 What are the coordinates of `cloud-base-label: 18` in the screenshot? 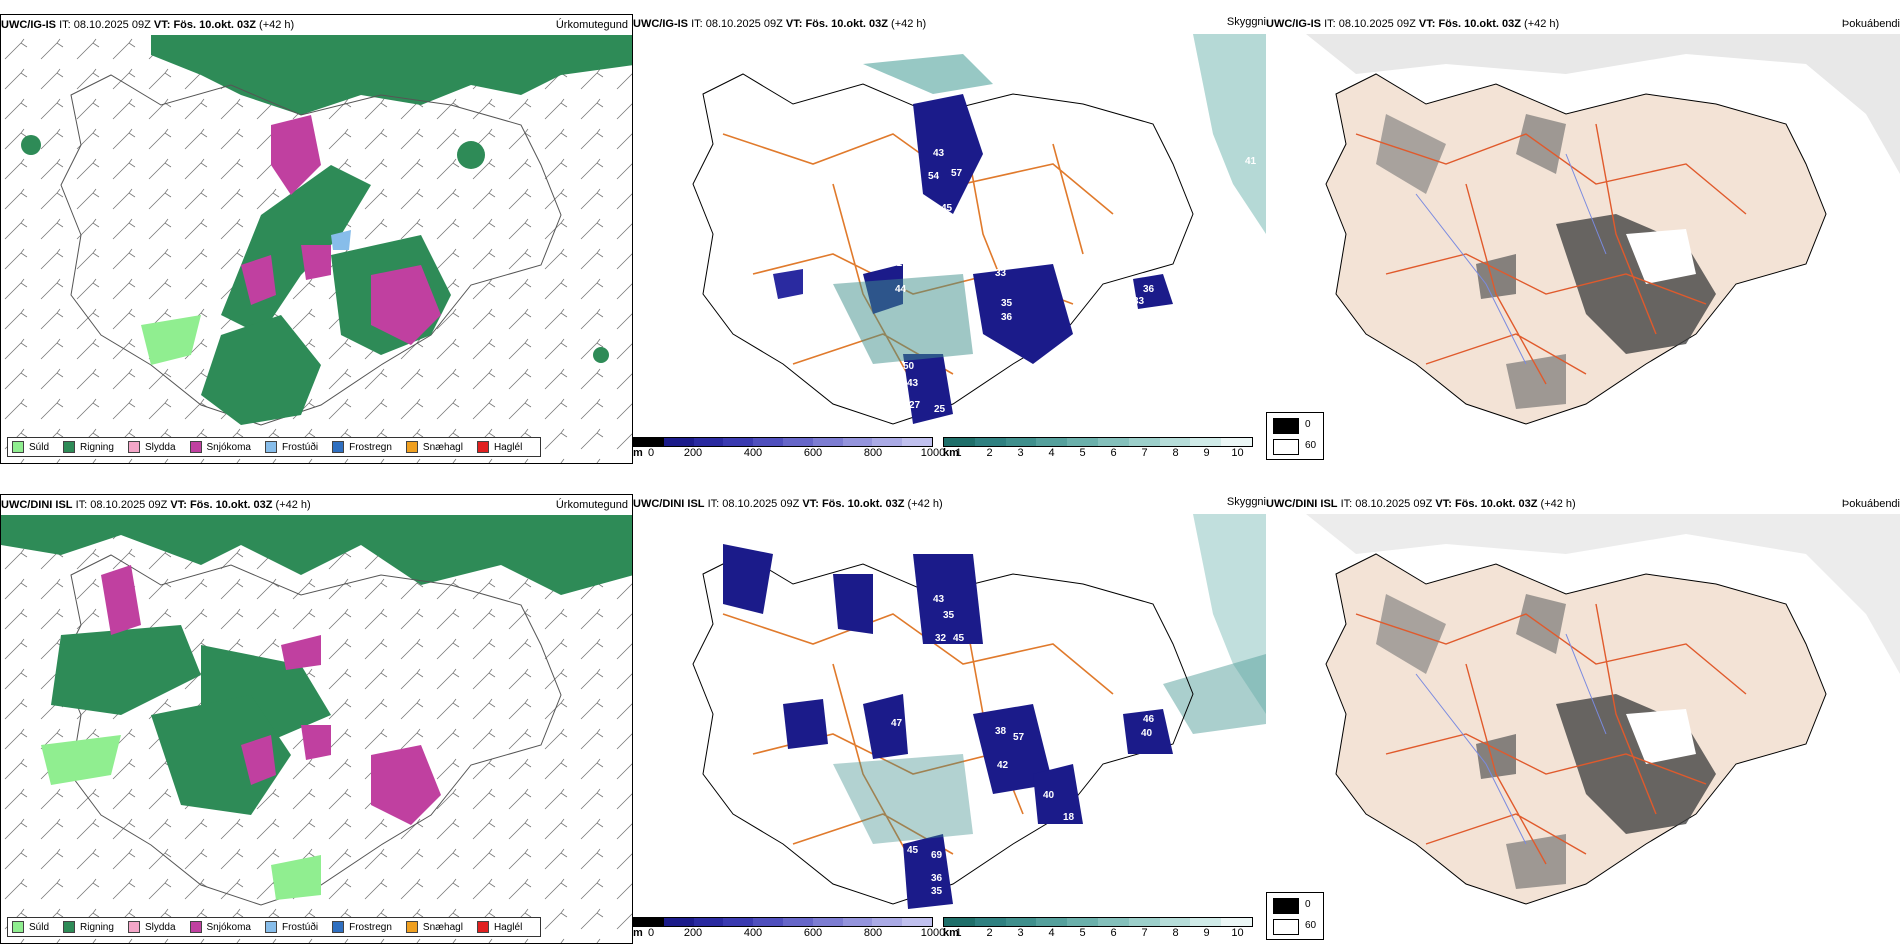 It's located at (1069, 817).